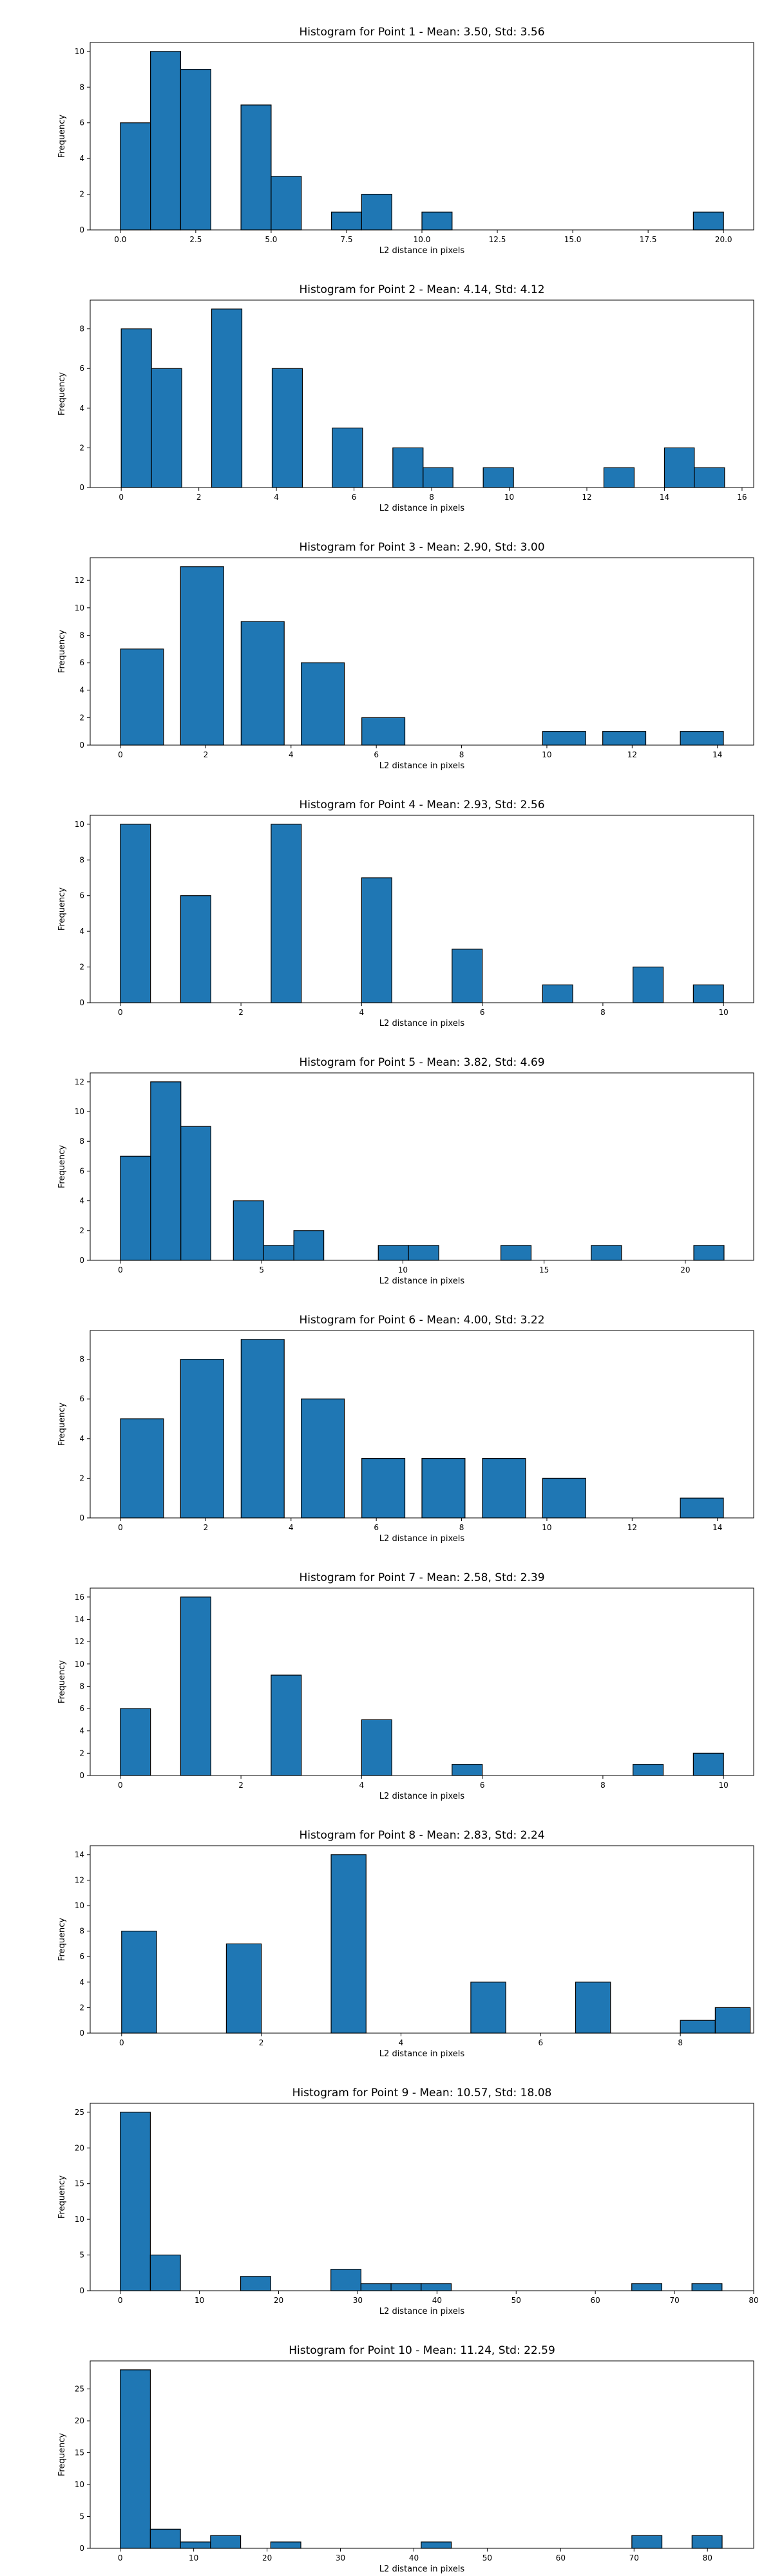 The image size is (773, 2576). What do you see at coordinates (561, 2557) in the screenshot?
I see `x-tick-label: 60` at bounding box center [561, 2557].